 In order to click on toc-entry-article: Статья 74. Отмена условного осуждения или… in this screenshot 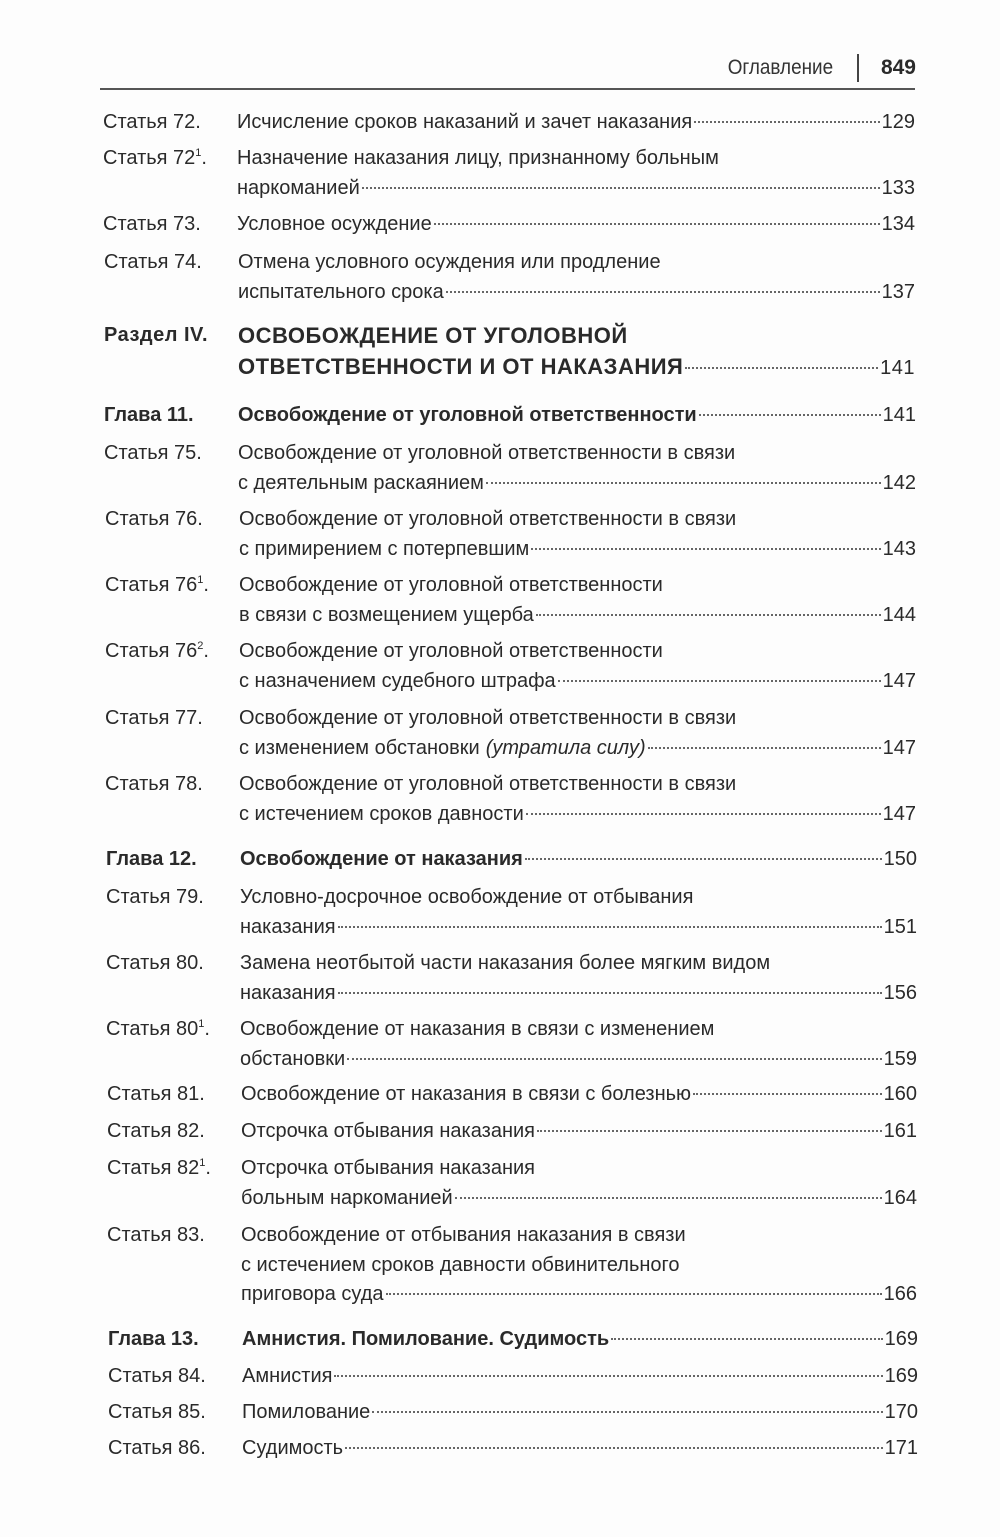, I will do `click(509, 277)`.